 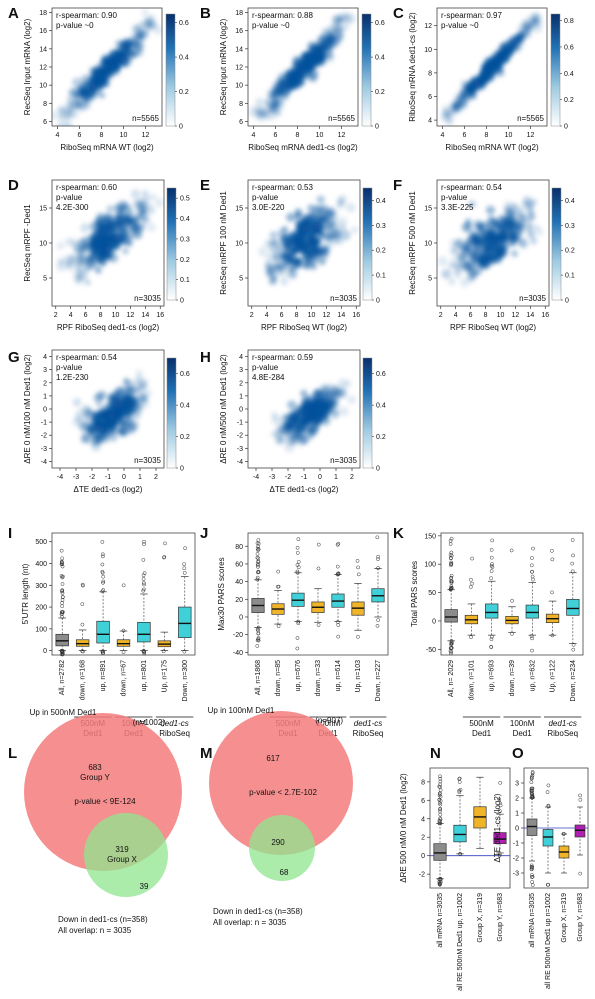 What do you see at coordinates (432, 593) in the screenshot?
I see `y-tick-label: 50` at bounding box center [432, 593].